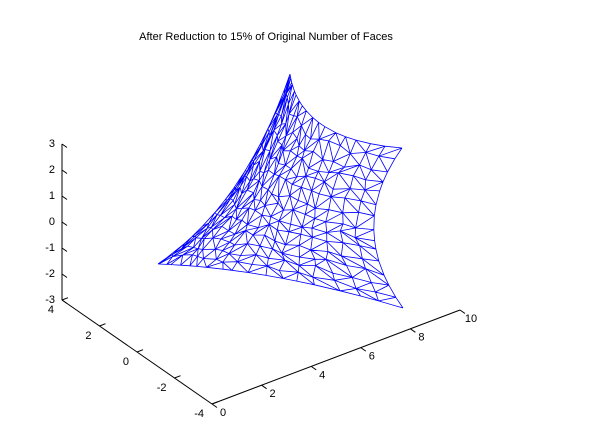 This screenshot has width=600, height=435. I want to click on z-tick-label: 3, so click(52, 144).